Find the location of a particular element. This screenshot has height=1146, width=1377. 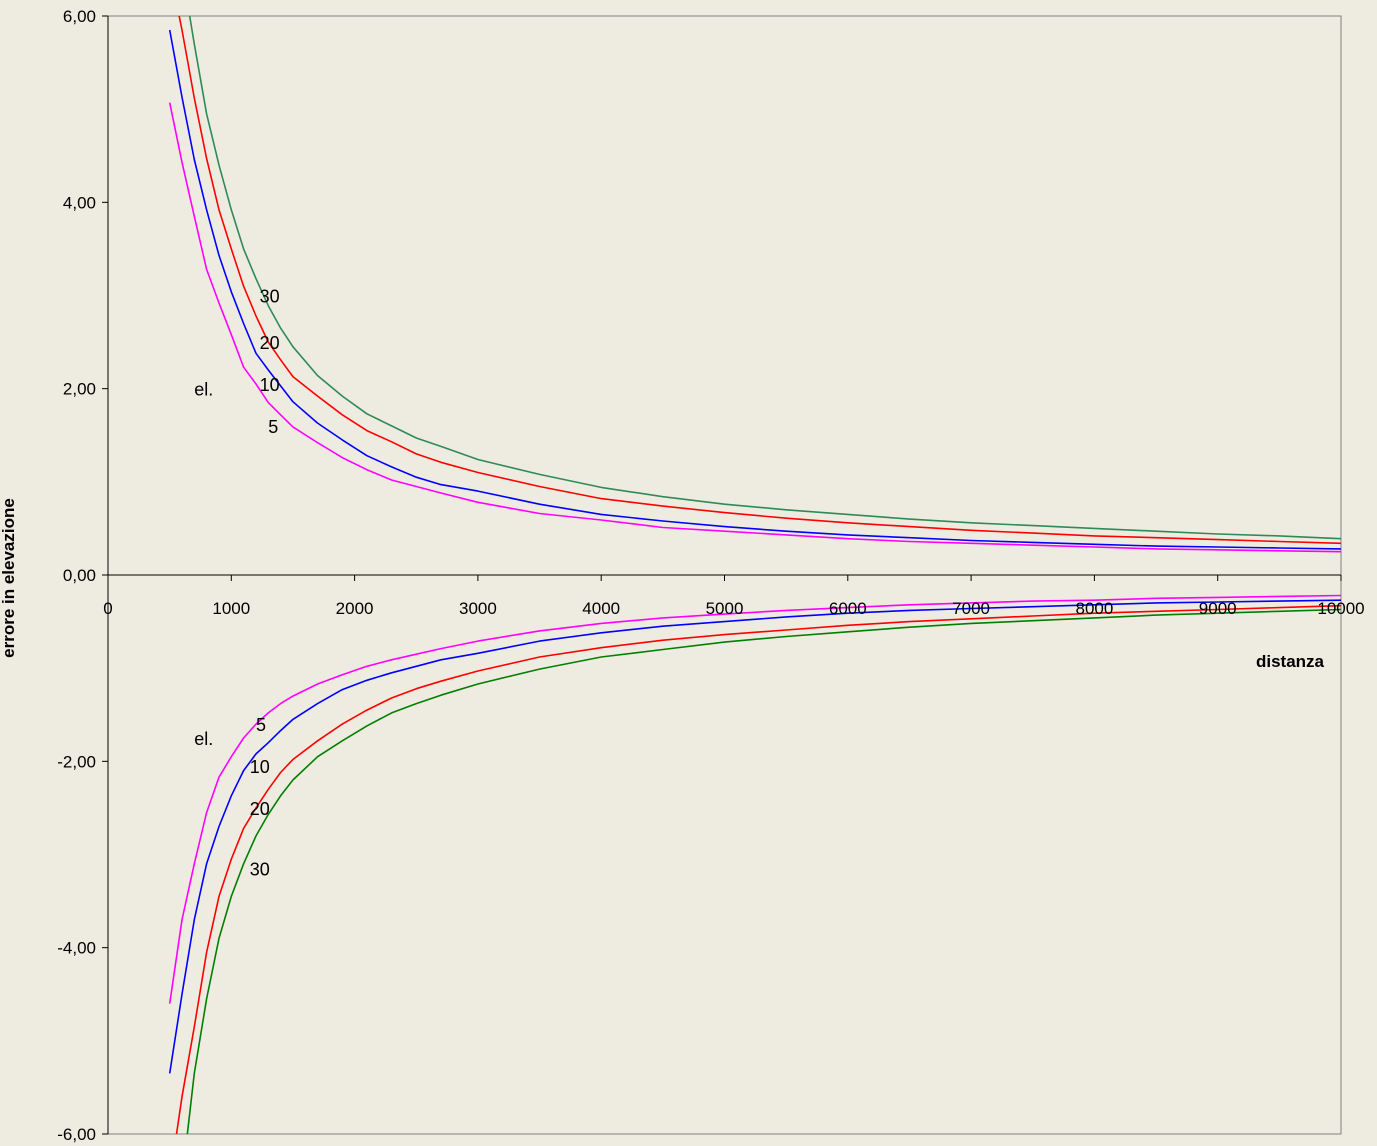

annotations: 30 20 el. 10 5 5 el. 10 20 30 is located at coordinates (236, 583).